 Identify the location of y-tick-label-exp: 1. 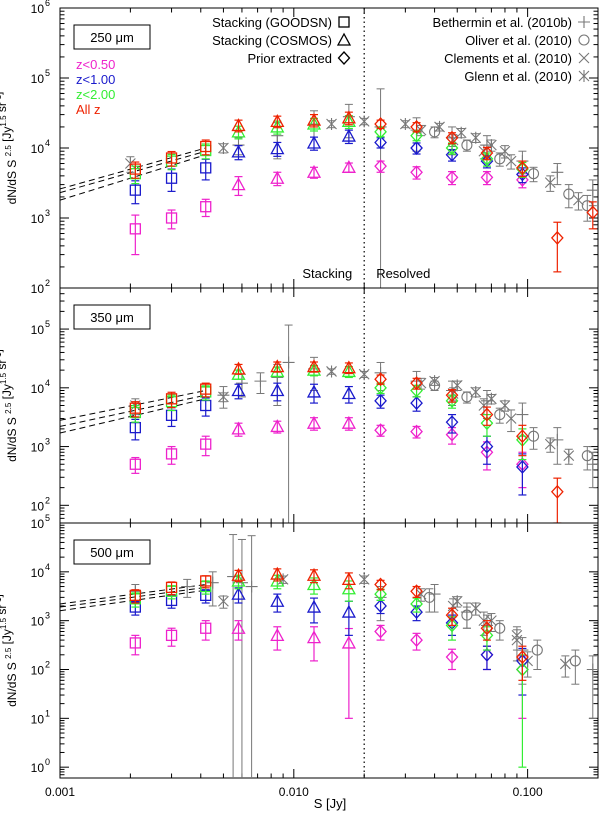
(47, 713).